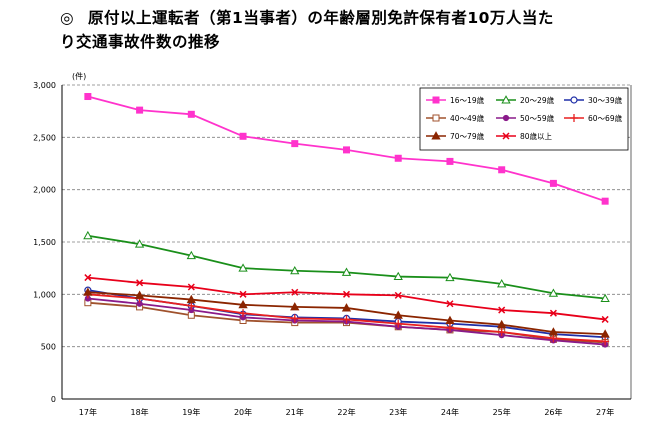  I want to click on legend-label: 70～79歳, so click(467, 136).